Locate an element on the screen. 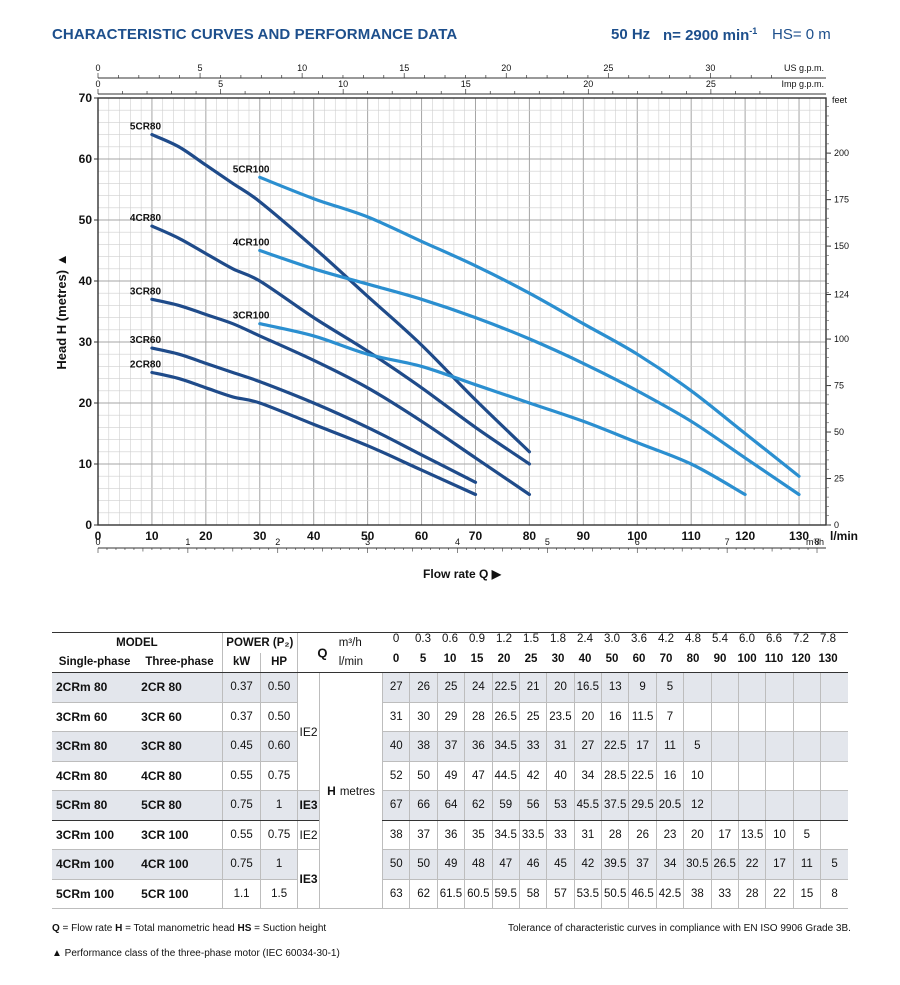 Image resolution: width=900 pixels, height=985 pixels. impgpm-tick-label: 0 is located at coordinates (97, 84).